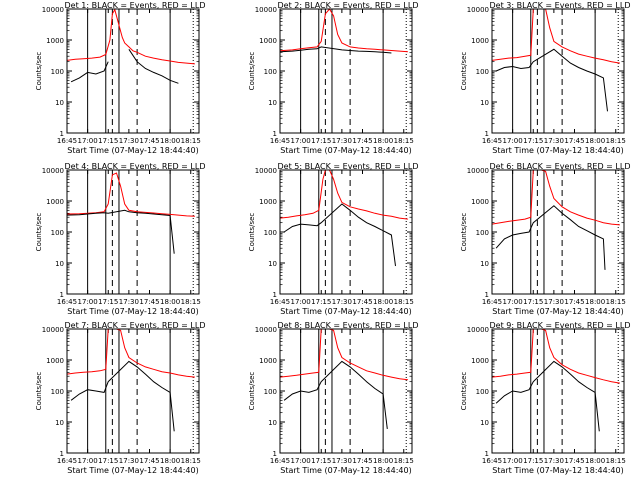  Describe the element at coordinates (348, 166) in the screenshot. I see `chart-title: Det 5: BLACK = Events, RED = LLD` at that location.